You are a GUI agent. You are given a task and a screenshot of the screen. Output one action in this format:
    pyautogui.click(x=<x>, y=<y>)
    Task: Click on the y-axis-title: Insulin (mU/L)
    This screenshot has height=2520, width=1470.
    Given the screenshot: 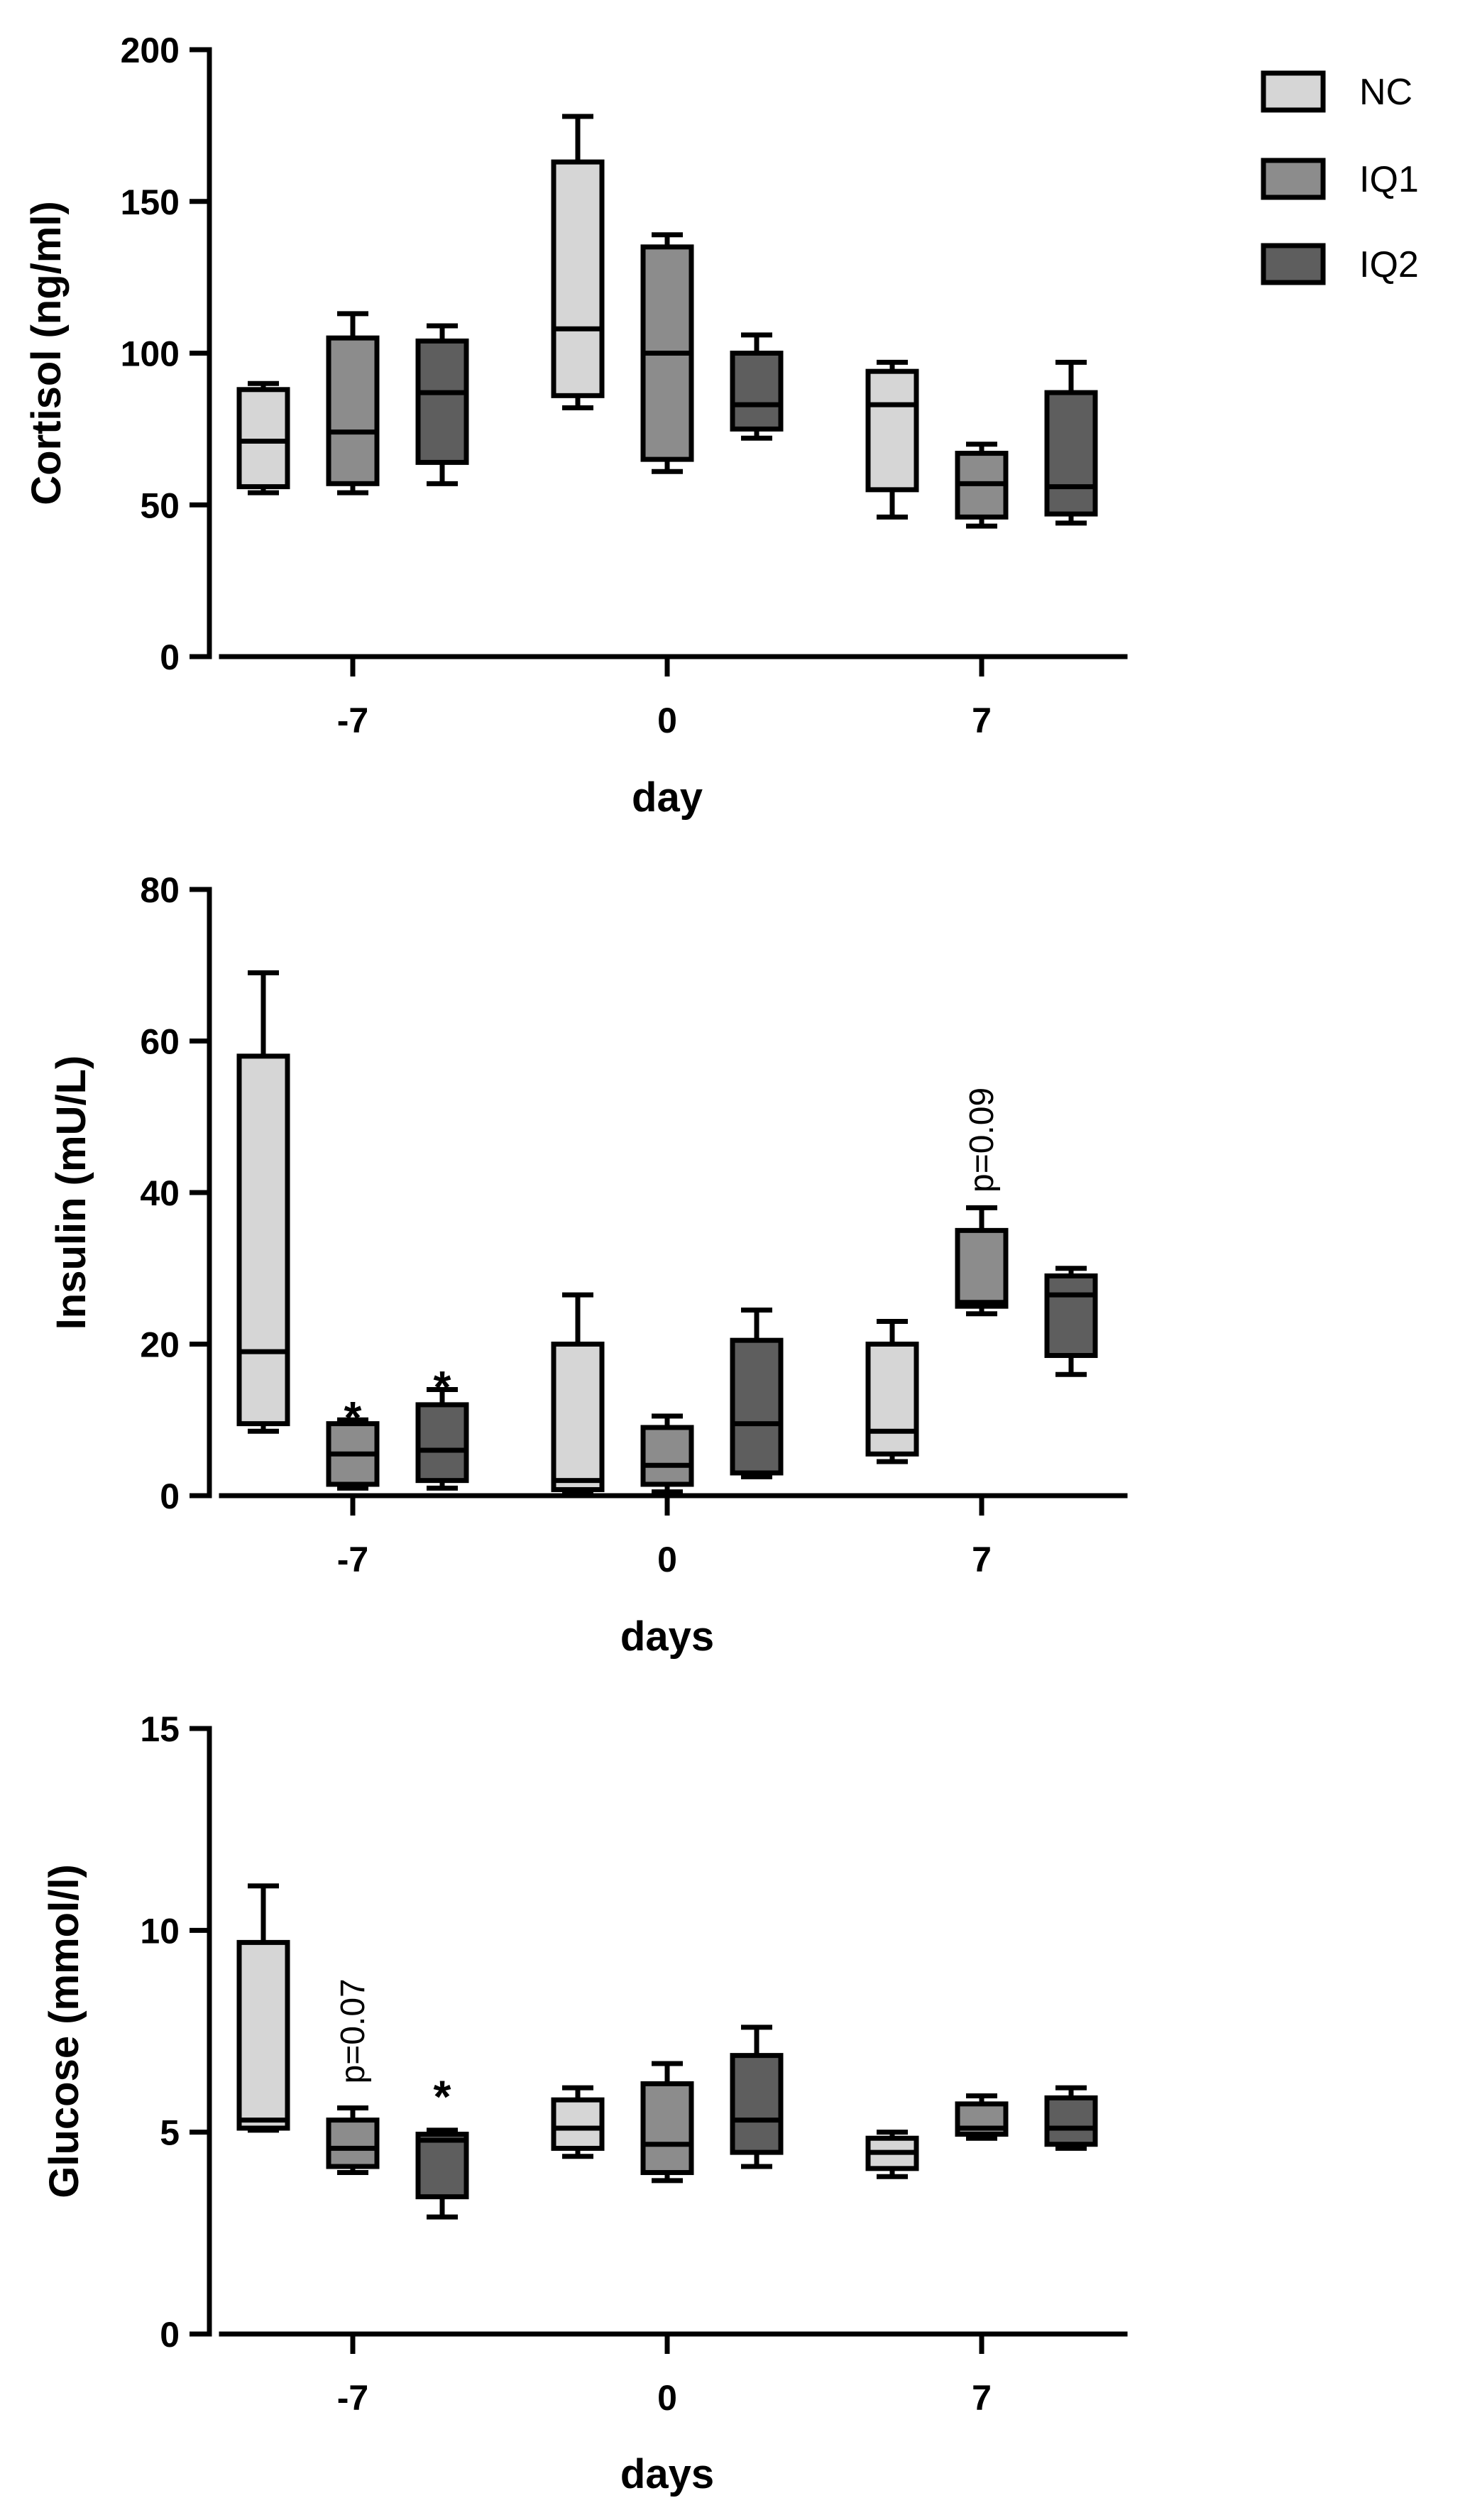 What is the action you would take?
    pyautogui.click(x=71, y=1193)
    